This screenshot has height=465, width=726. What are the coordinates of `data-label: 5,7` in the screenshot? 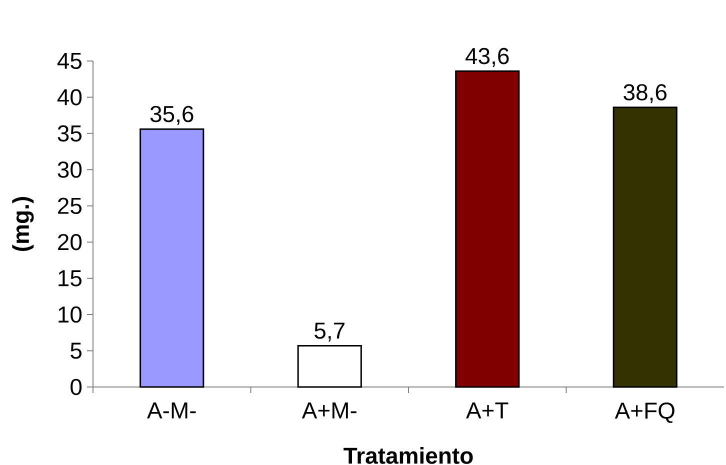 It's located at (329, 332).